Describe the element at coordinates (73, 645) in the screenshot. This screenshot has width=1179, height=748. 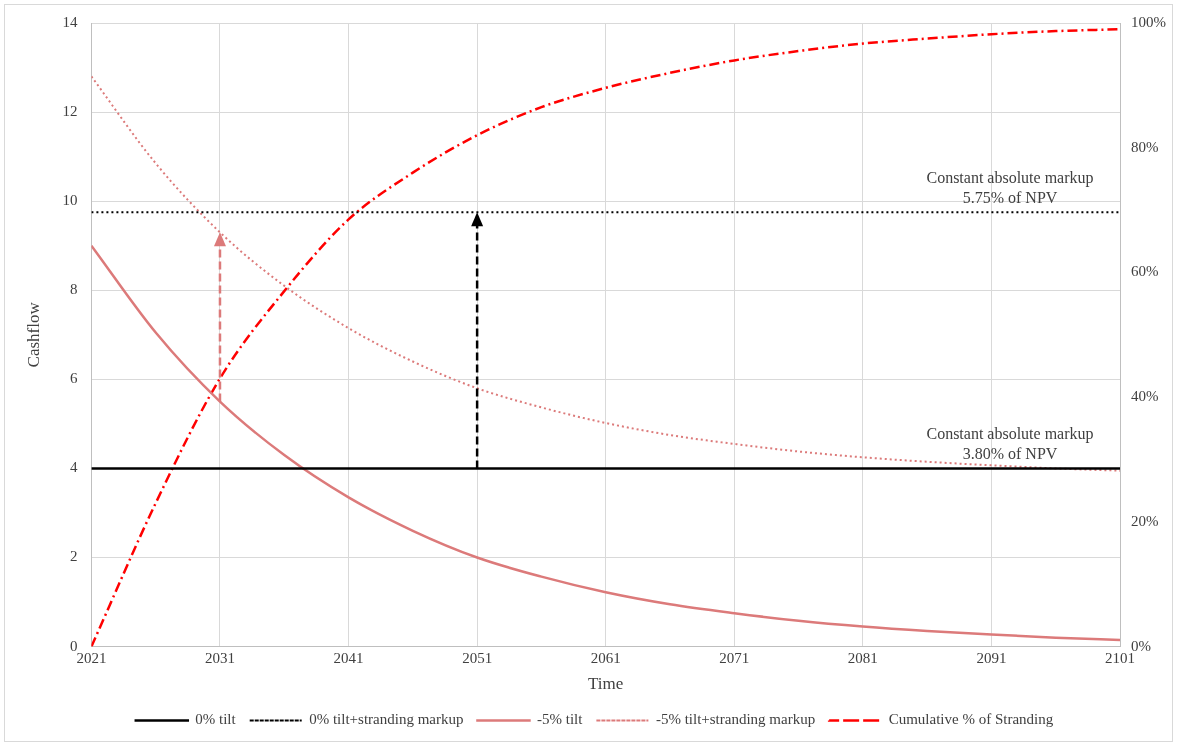
I see `y-tick-label: 0` at that location.